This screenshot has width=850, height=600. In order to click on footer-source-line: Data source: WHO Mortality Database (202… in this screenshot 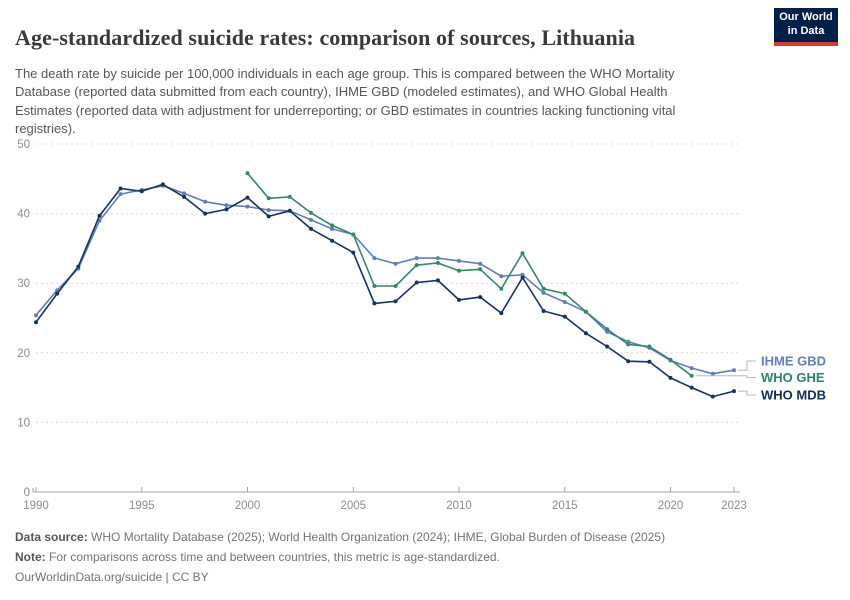, I will do `click(425, 537)`.